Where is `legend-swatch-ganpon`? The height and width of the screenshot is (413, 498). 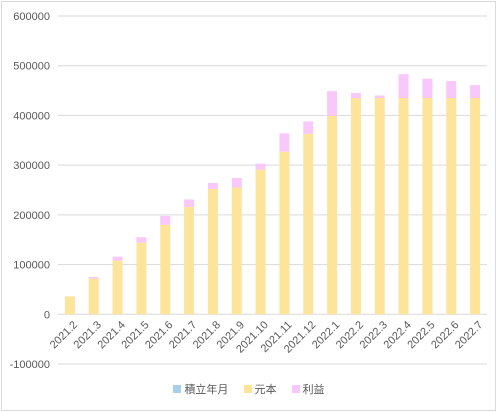
legend-swatch-ganpon is located at coordinates (247, 389).